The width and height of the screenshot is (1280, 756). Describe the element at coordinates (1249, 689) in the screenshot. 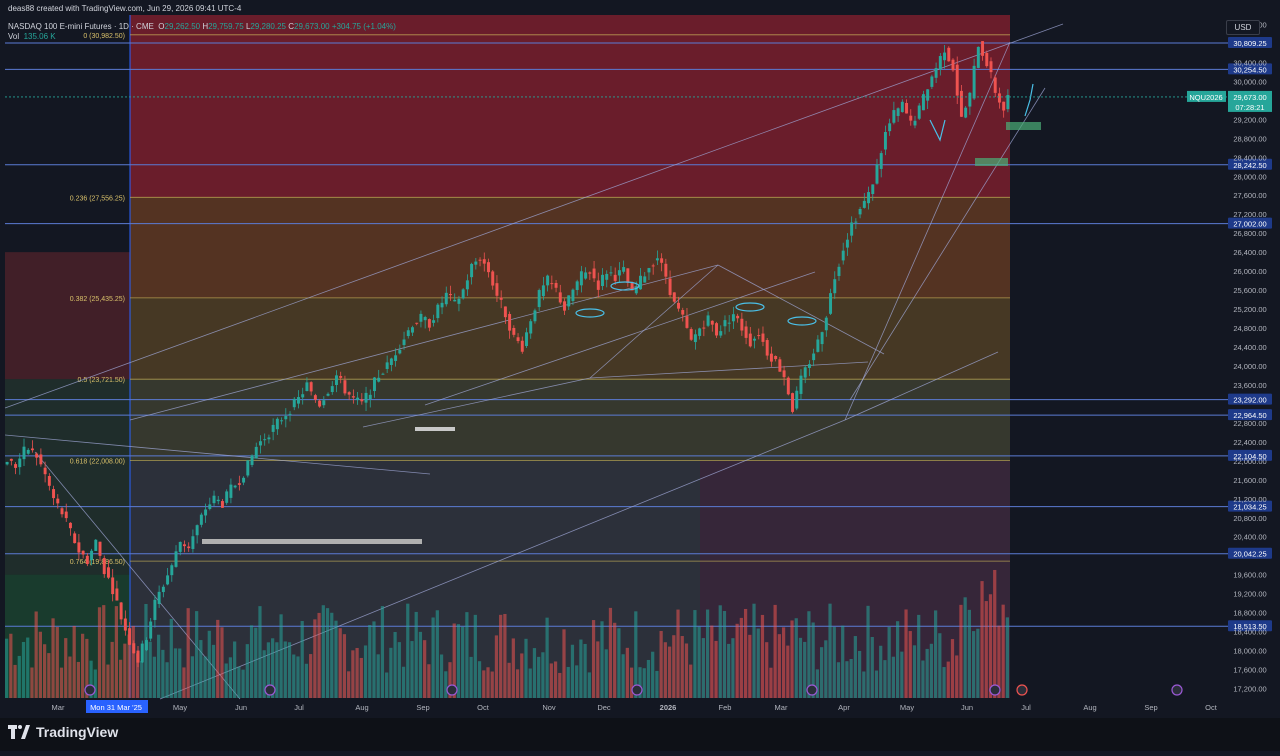

I see `y-tick-label: 17,200.00` at that location.